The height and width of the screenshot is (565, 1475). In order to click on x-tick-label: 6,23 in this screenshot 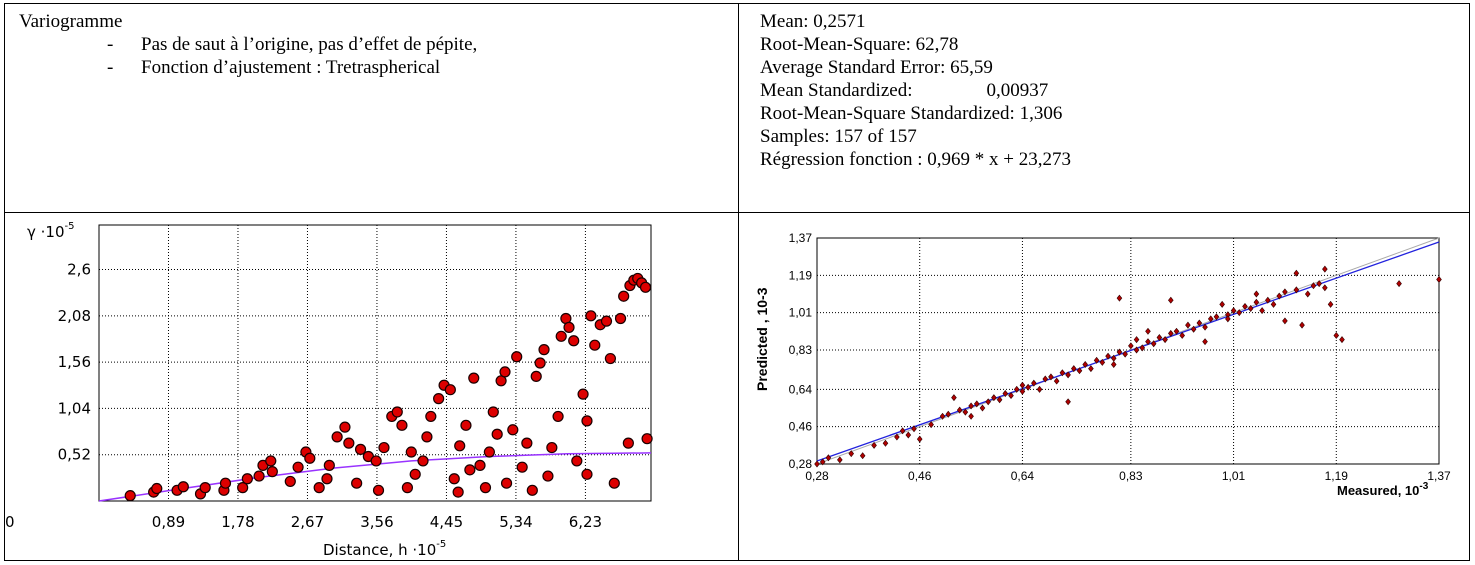, I will do `click(585, 522)`.